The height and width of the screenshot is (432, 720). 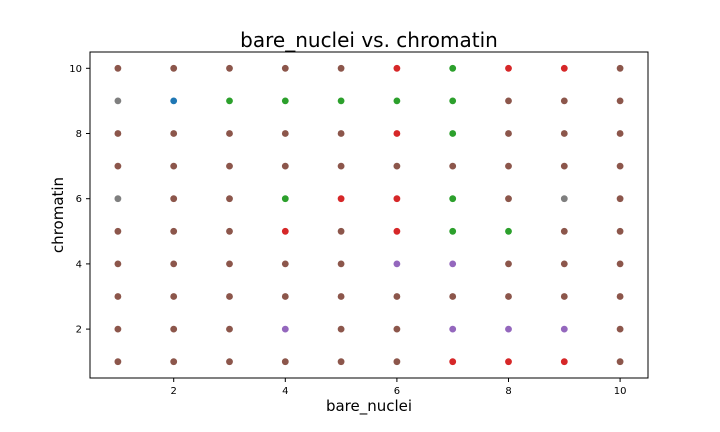 What do you see at coordinates (75, 69) in the screenshot?
I see `y-tick-label: 10` at bounding box center [75, 69].